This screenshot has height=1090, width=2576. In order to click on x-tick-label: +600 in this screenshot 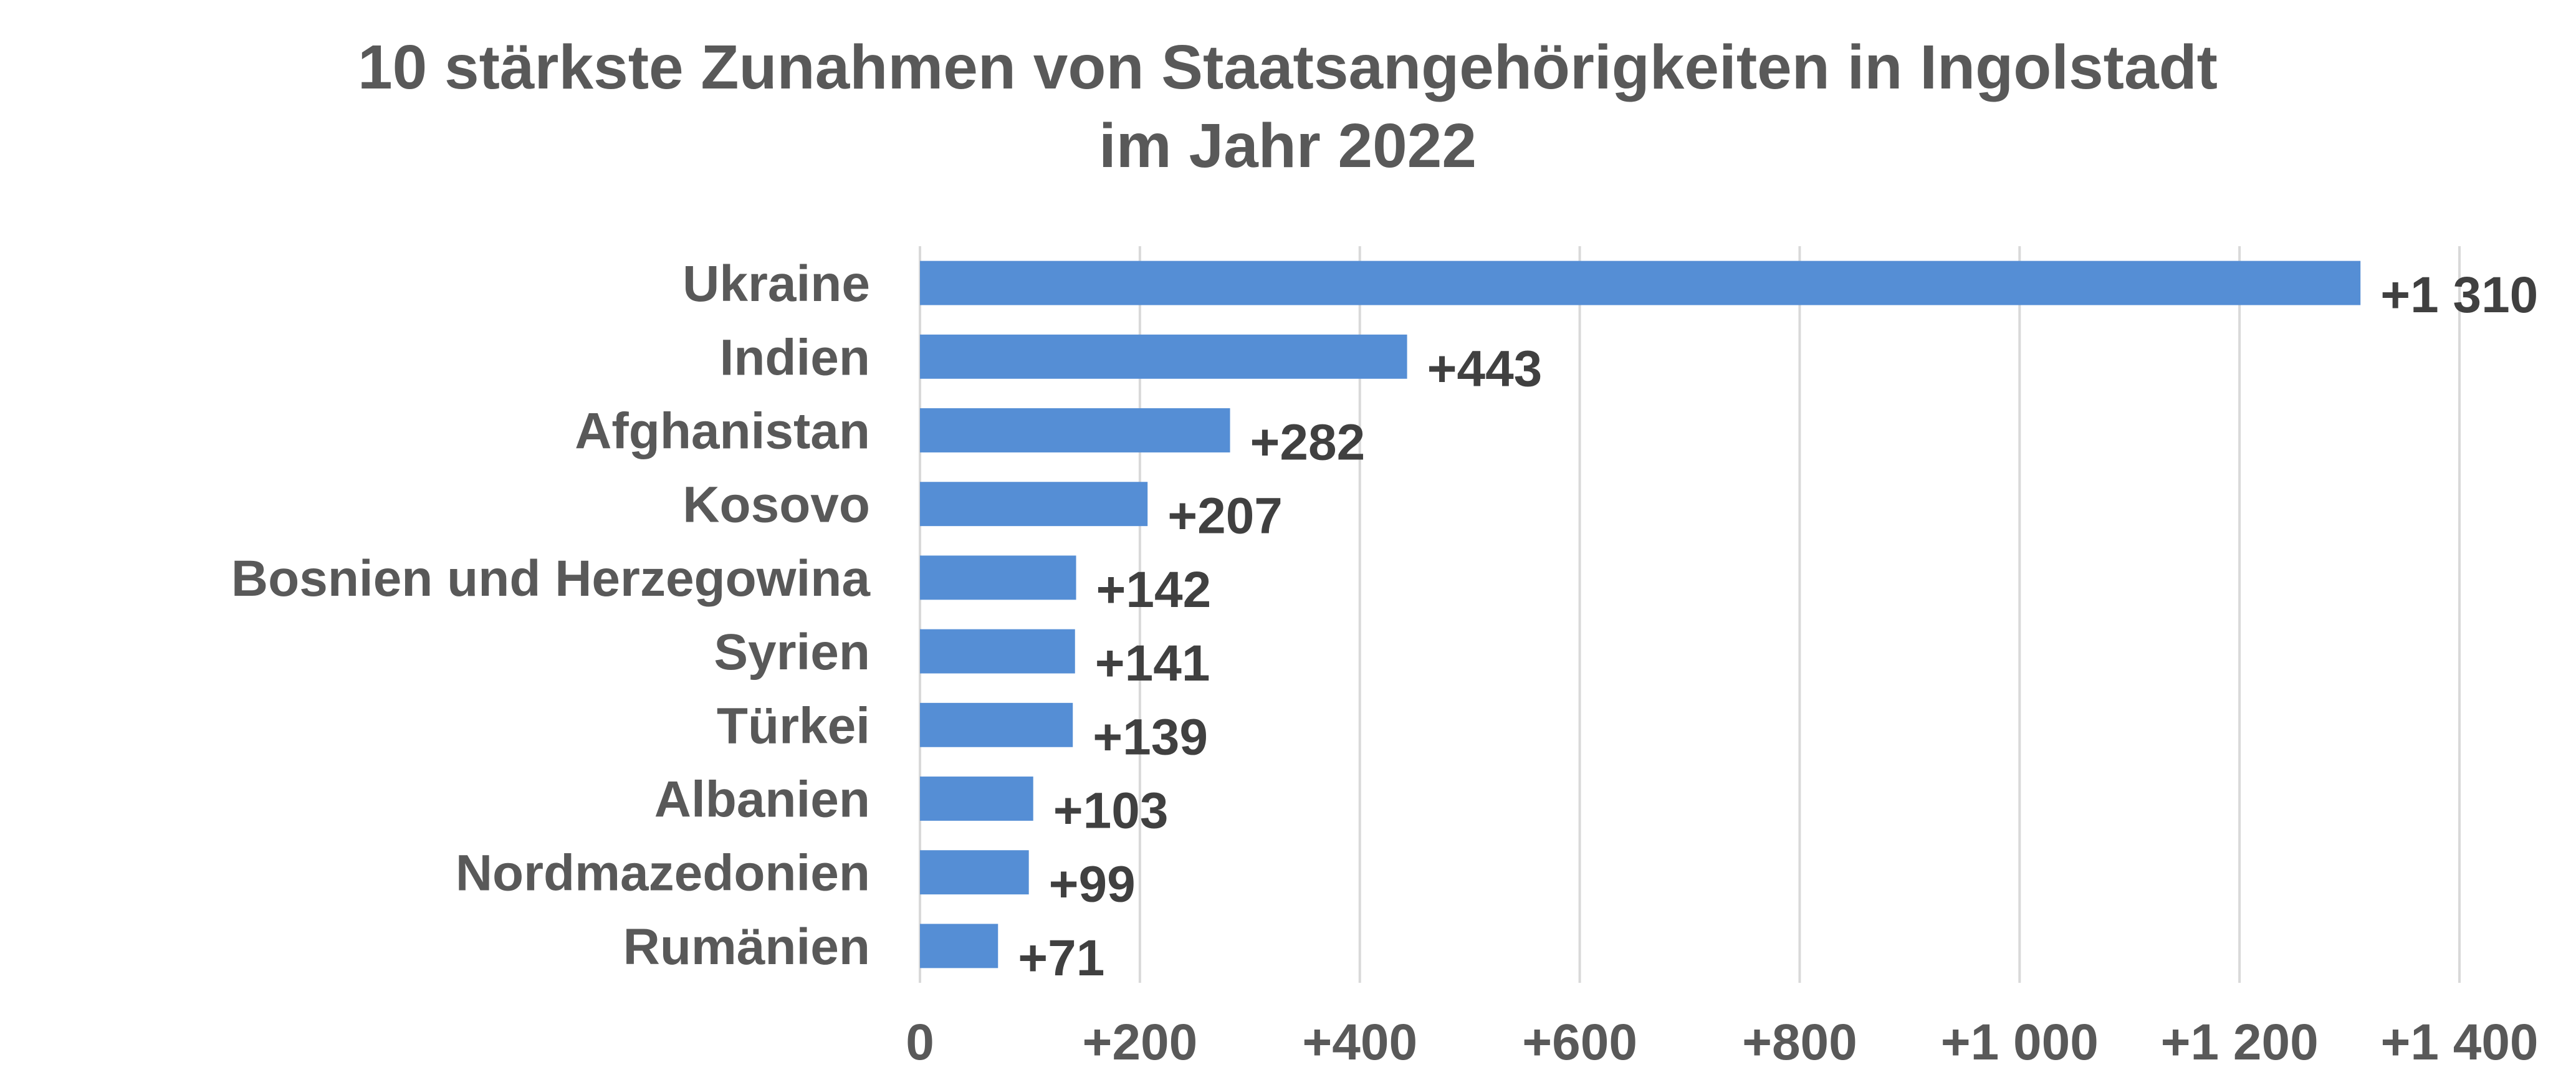, I will do `click(1580, 1042)`.